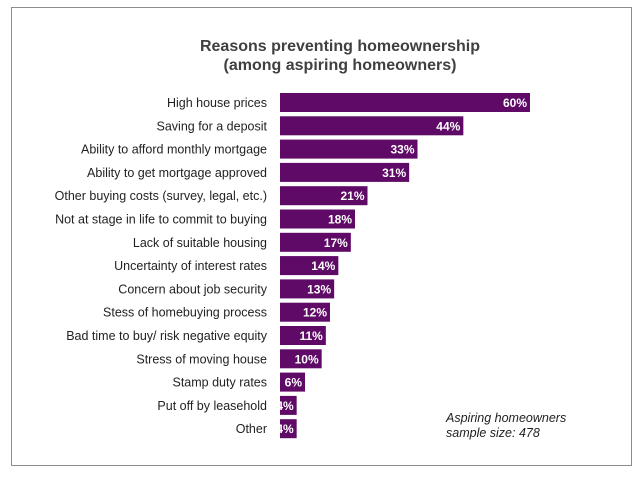 The width and height of the screenshot is (643, 477). What do you see at coordinates (251, 429) in the screenshot?
I see `category-label: Other` at bounding box center [251, 429].